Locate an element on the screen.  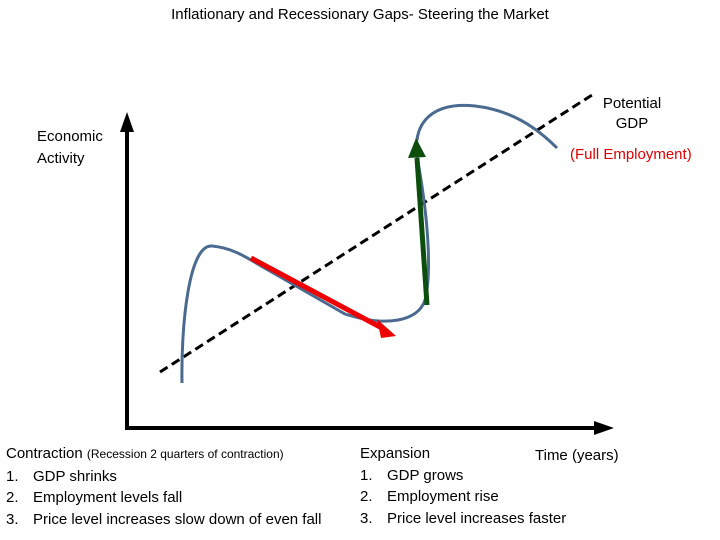
expansion-item: Employment rise is located at coordinates (443, 496).